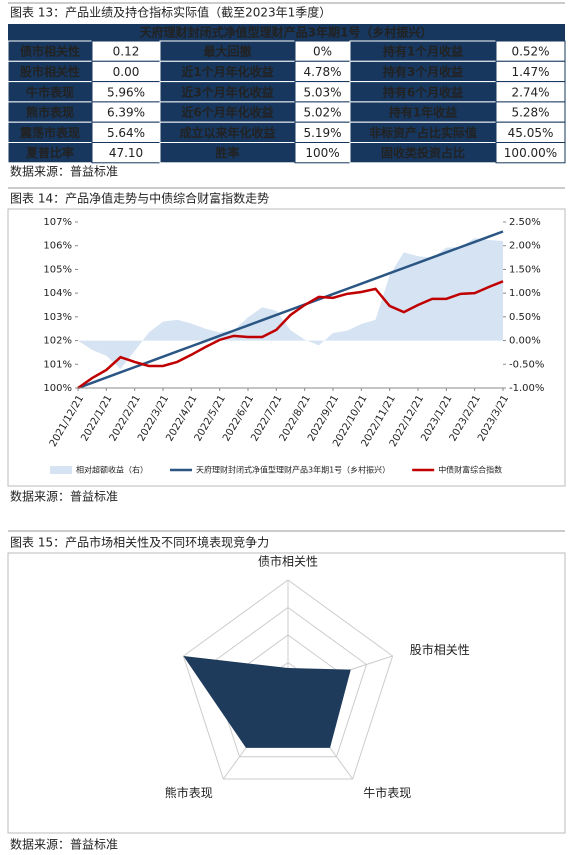  I want to click on cell-text: 6.39%, so click(126, 113).